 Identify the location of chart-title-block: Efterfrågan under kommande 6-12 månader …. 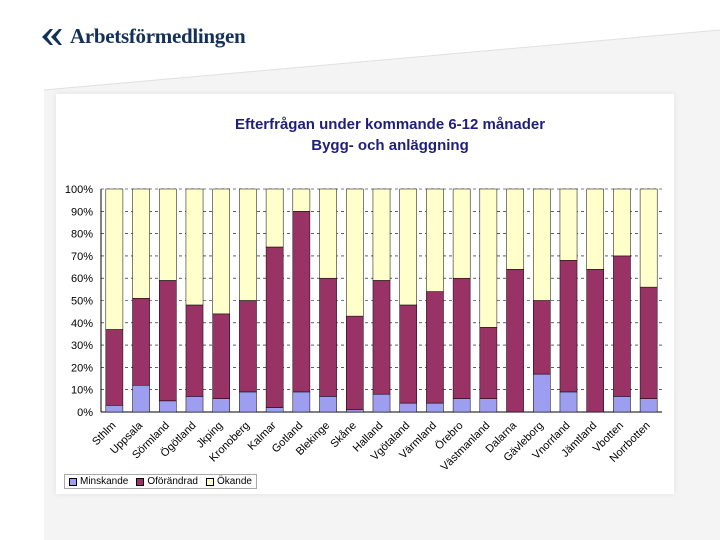
(388, 135).